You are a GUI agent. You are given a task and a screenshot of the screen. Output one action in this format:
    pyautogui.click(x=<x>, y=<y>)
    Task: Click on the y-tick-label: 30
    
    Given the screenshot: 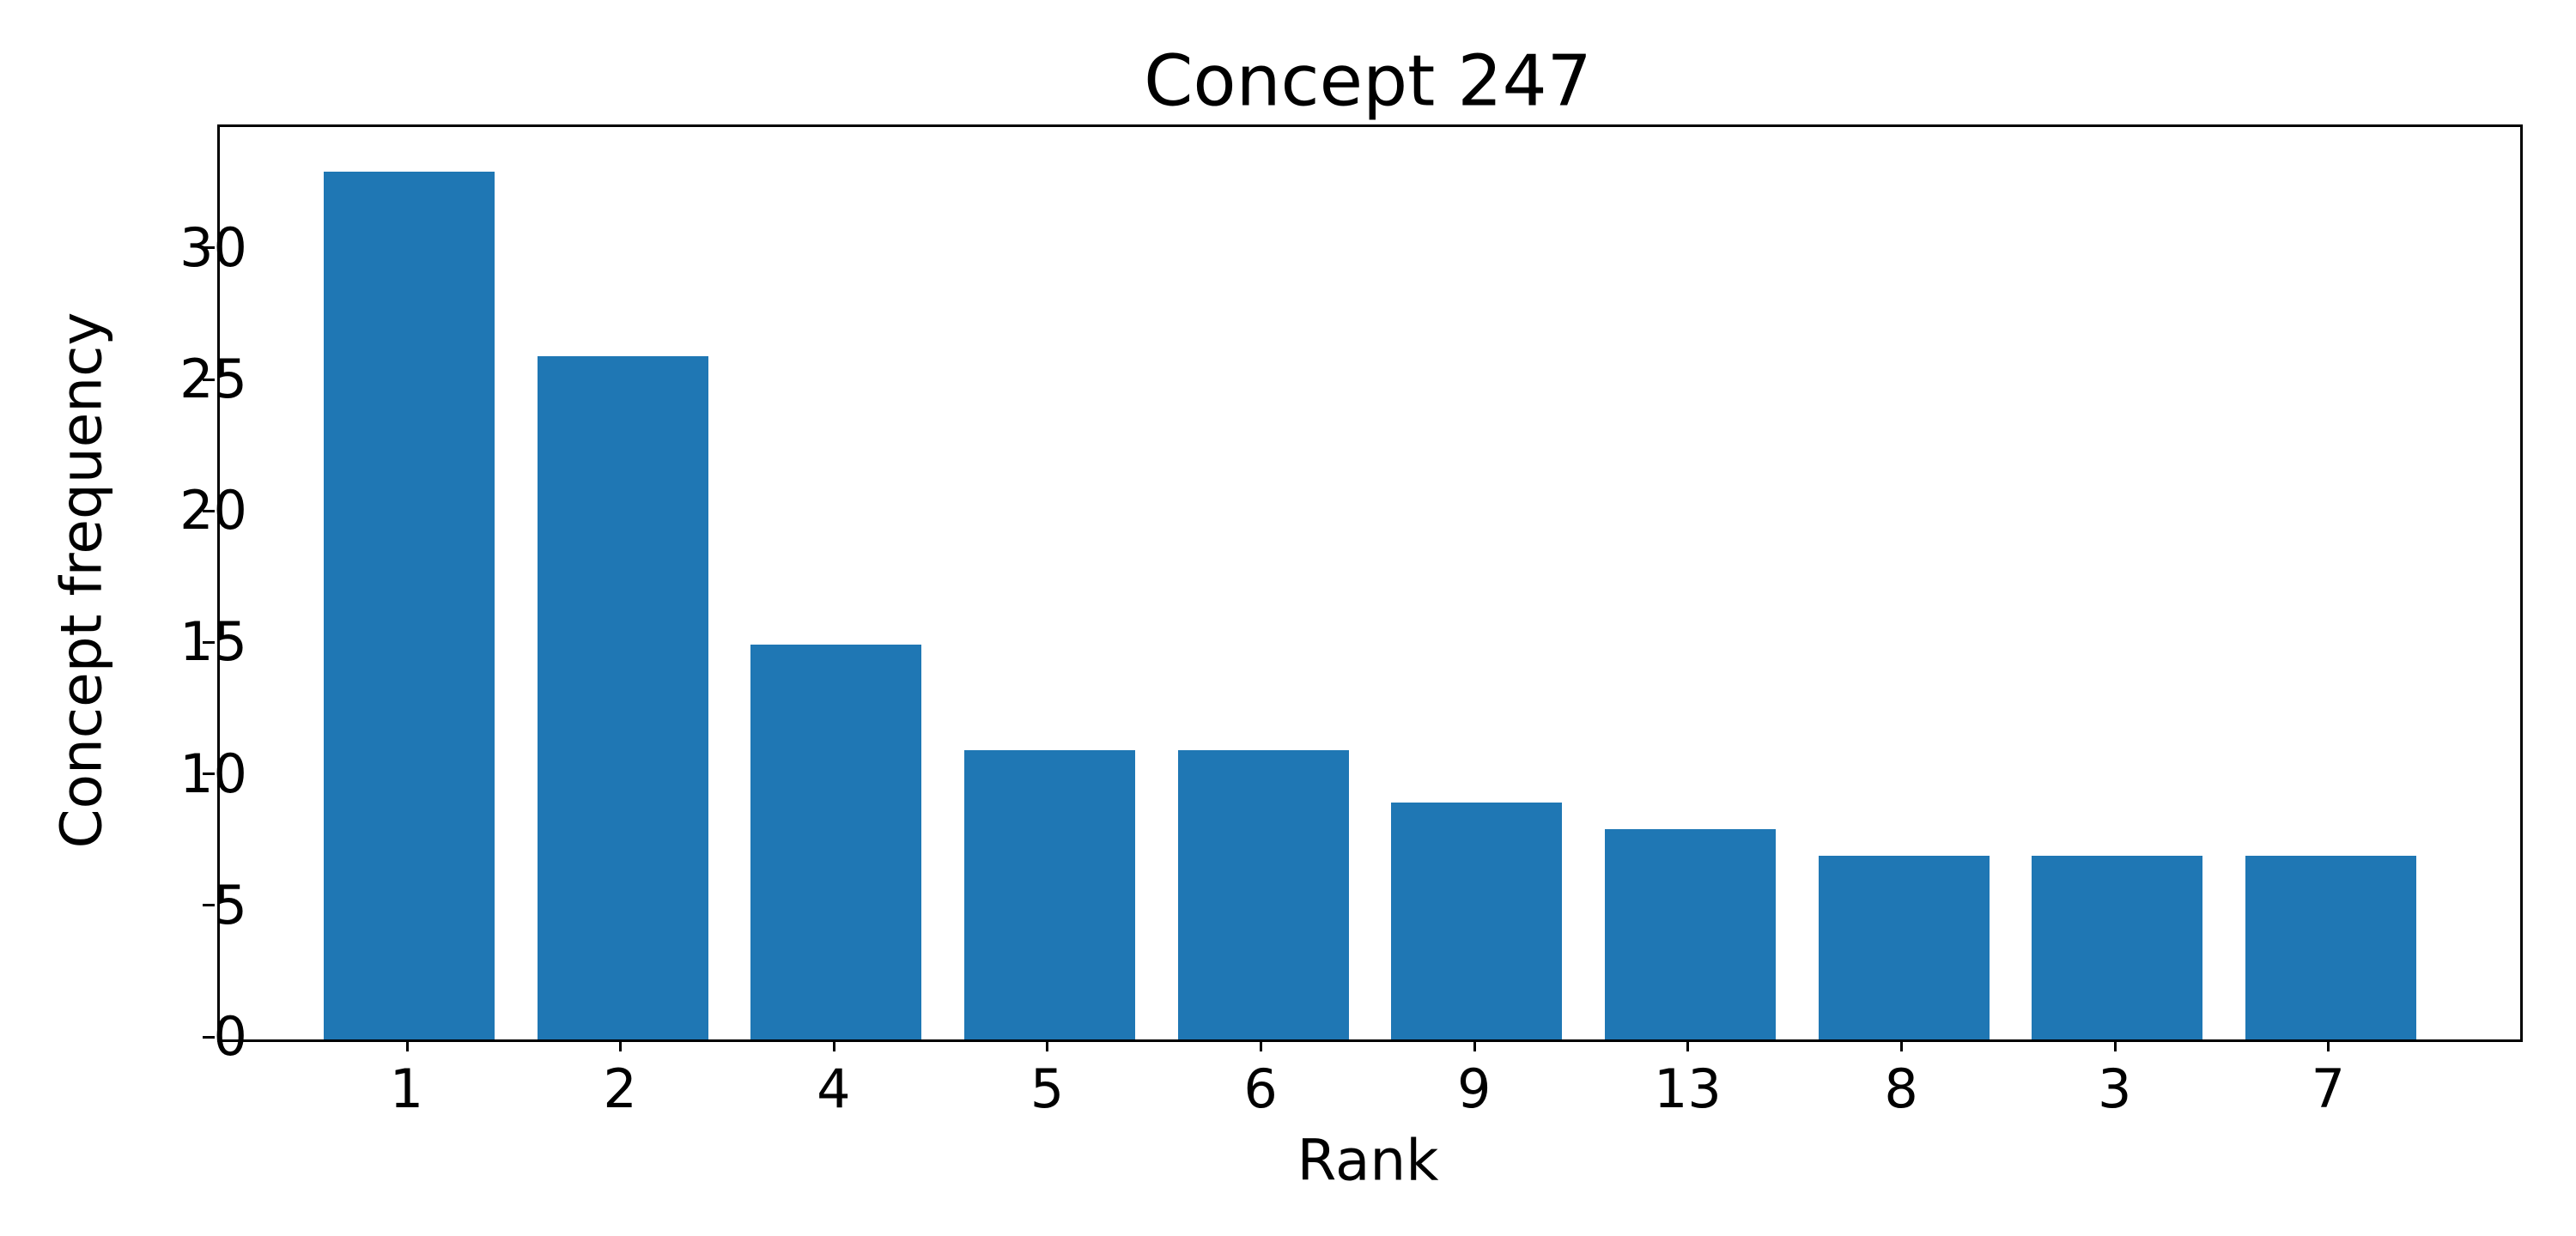 What is the action you would take?
    pyautogui.click(x=213, y=247)
    